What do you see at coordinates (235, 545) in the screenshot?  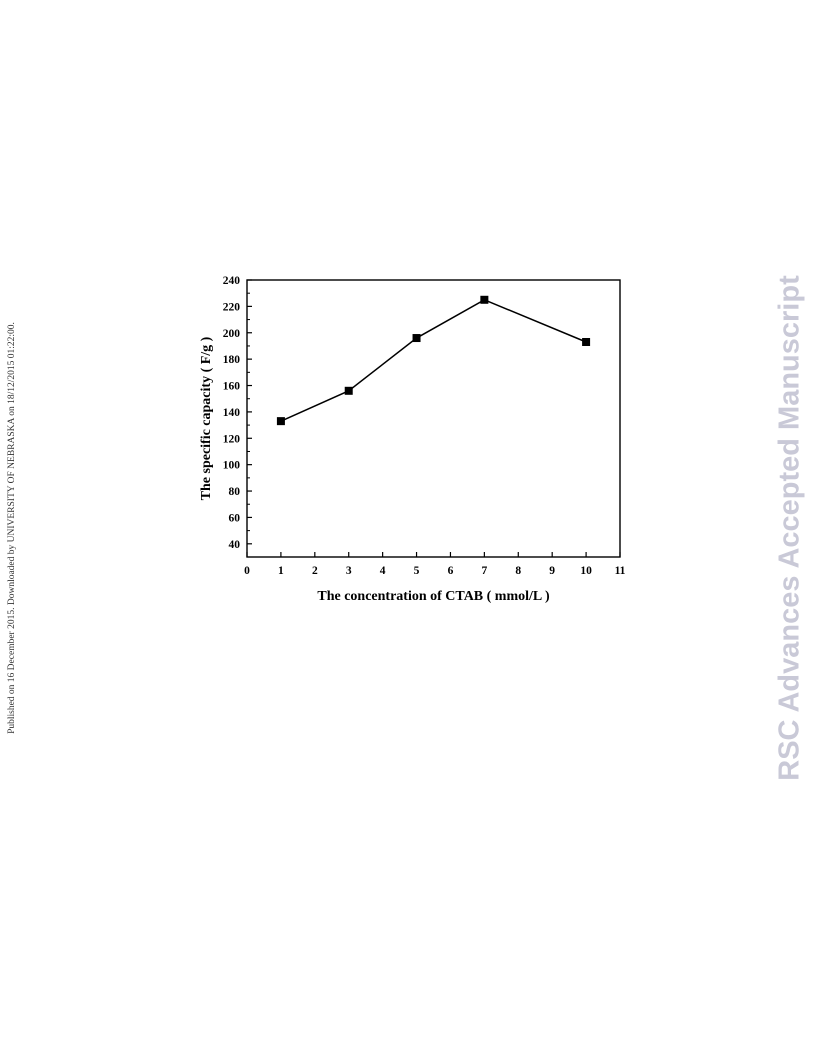 I see `y-tick-label: 40` at bounding box center [235, 545].